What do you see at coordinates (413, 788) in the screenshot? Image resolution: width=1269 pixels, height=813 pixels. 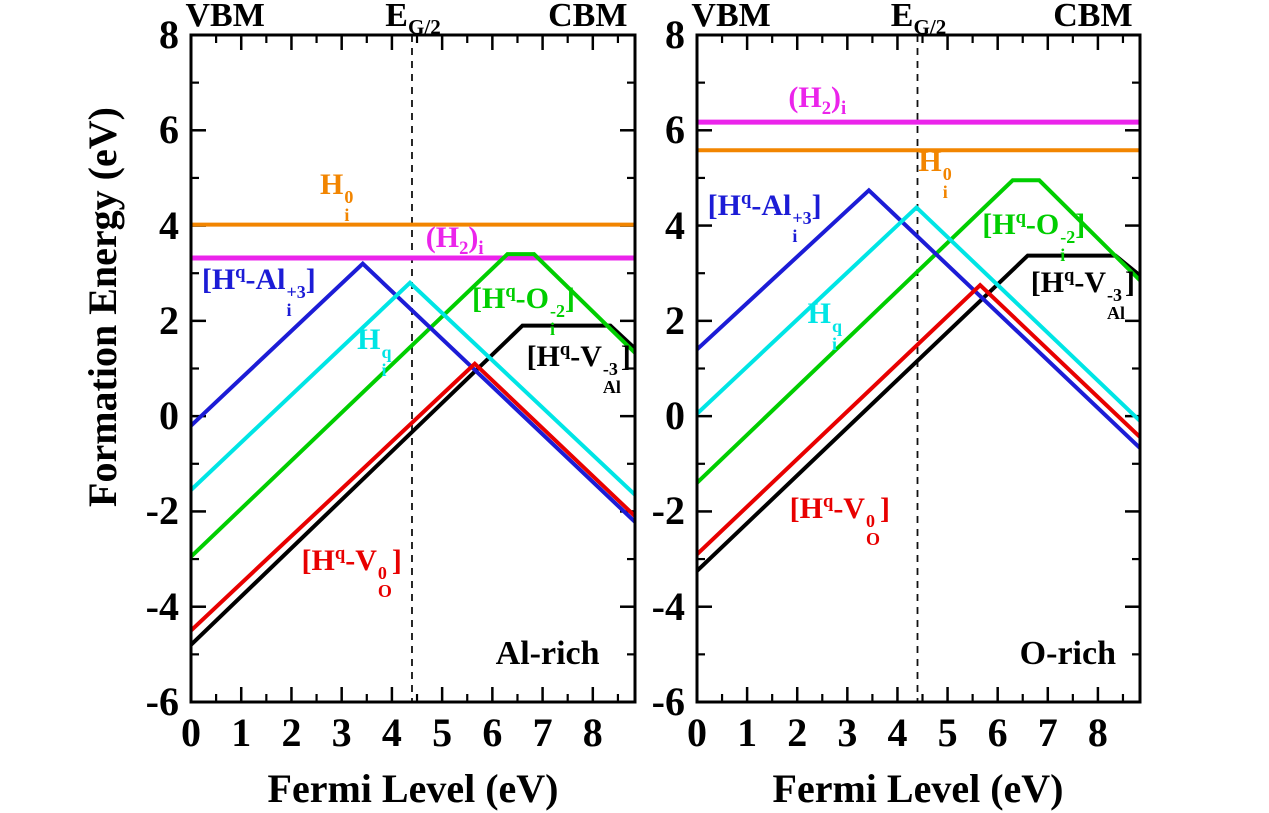 I see `x-axis-title-left: Fermi Level (eV)` at bounding box center [413, 788].